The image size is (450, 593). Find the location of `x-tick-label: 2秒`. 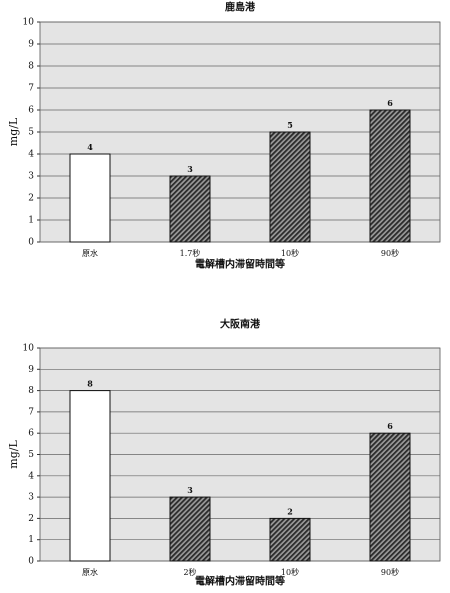

x-tick-label: 2秒 is located at coordinates (189, 572).